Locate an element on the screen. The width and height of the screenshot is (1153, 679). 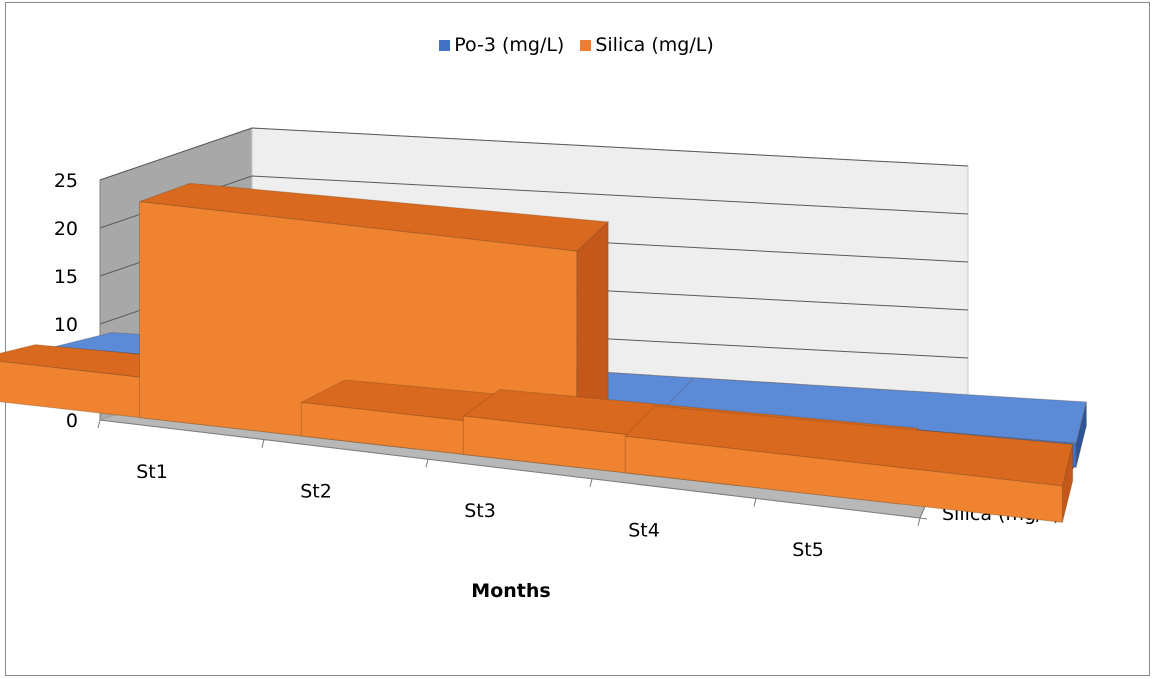
bar-silica is located at coordinates (843, 479).